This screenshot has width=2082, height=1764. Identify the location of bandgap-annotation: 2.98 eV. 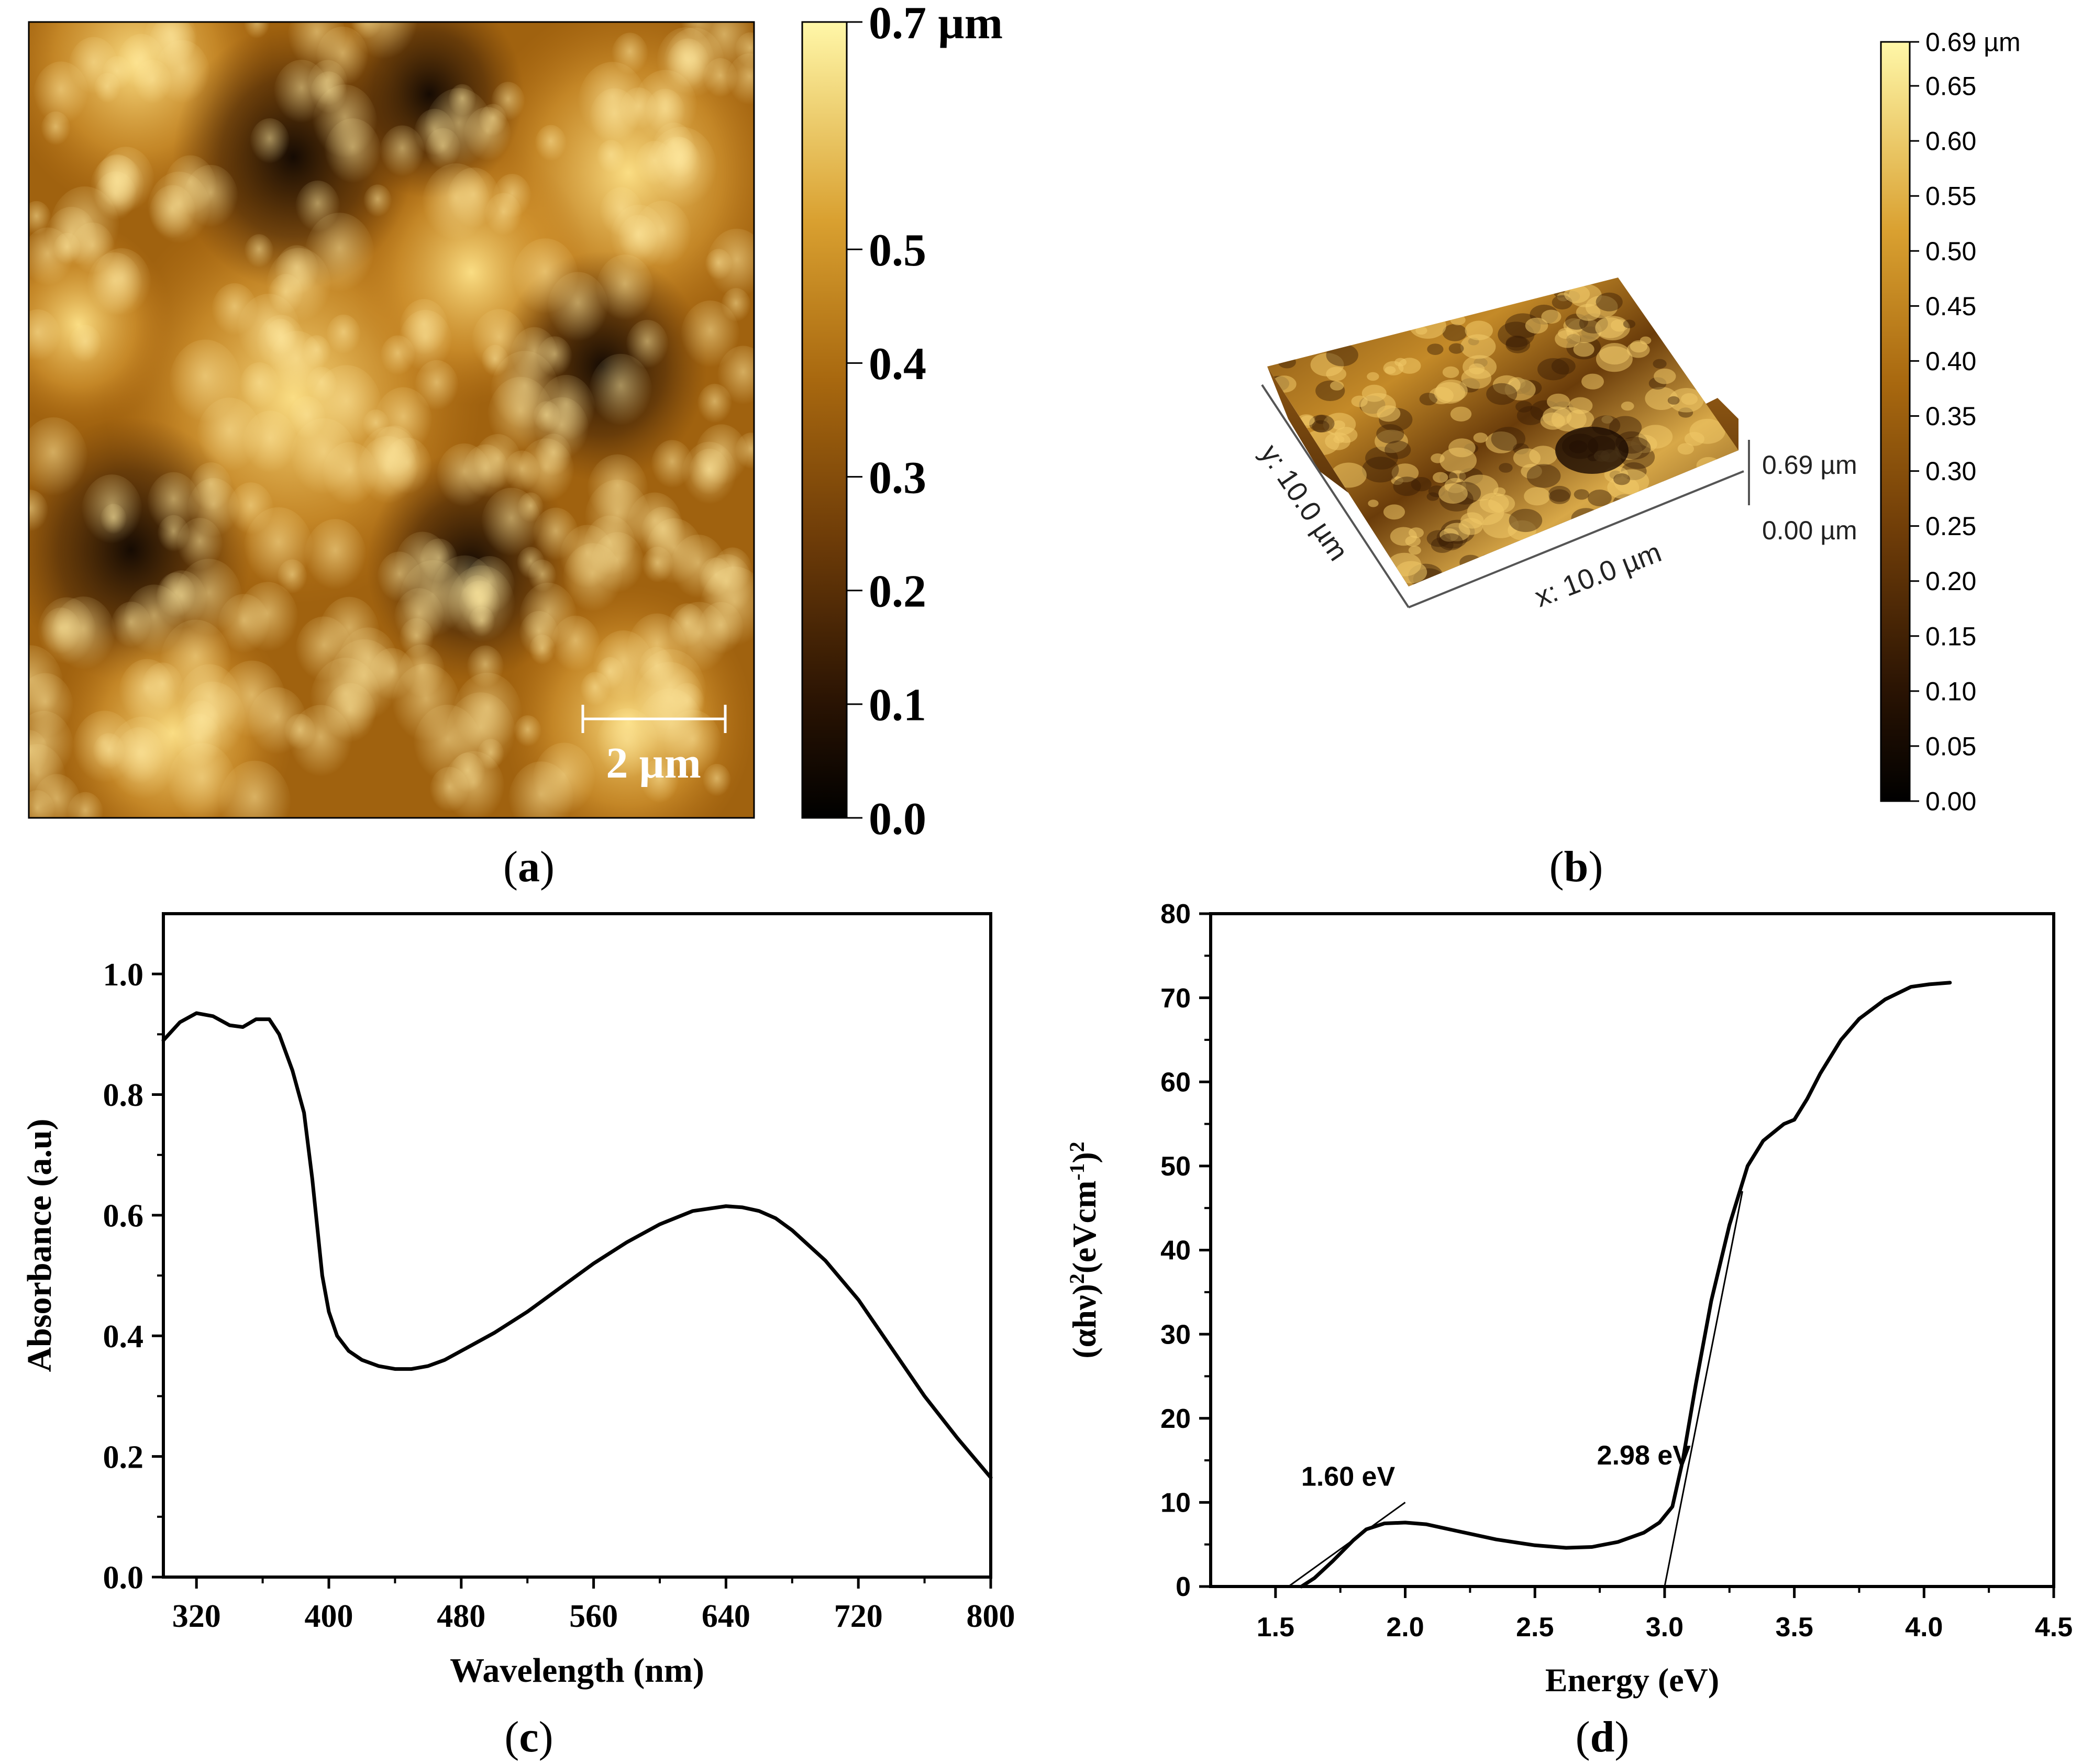
(1644, 1455).